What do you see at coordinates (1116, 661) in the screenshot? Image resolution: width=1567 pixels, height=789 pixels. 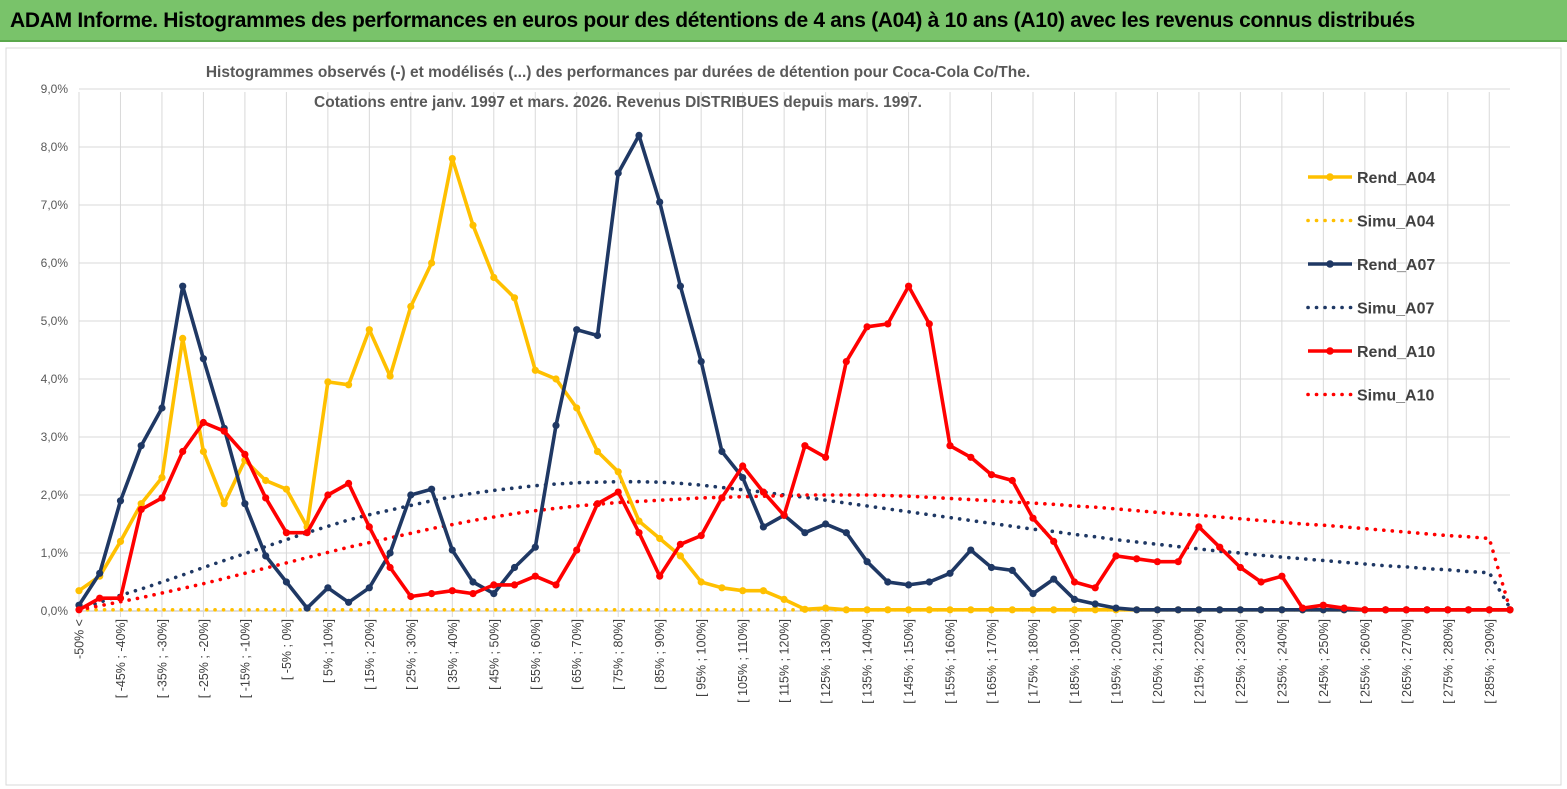 I see `x-tick-label: [ 195% ; 200%]` at bounding box center [1116, 661].